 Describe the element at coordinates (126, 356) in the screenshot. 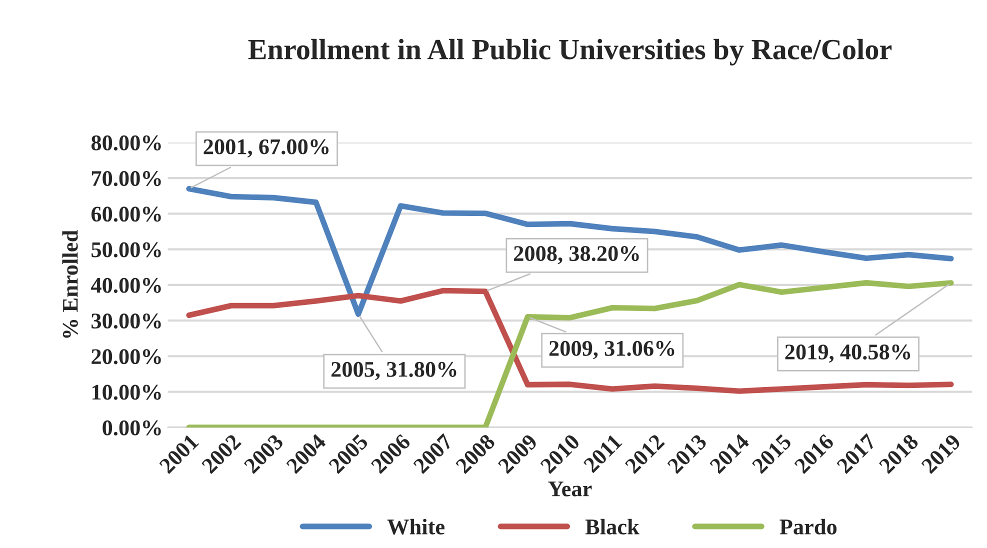

I see `y-tick-label: 20.00%` at that location.